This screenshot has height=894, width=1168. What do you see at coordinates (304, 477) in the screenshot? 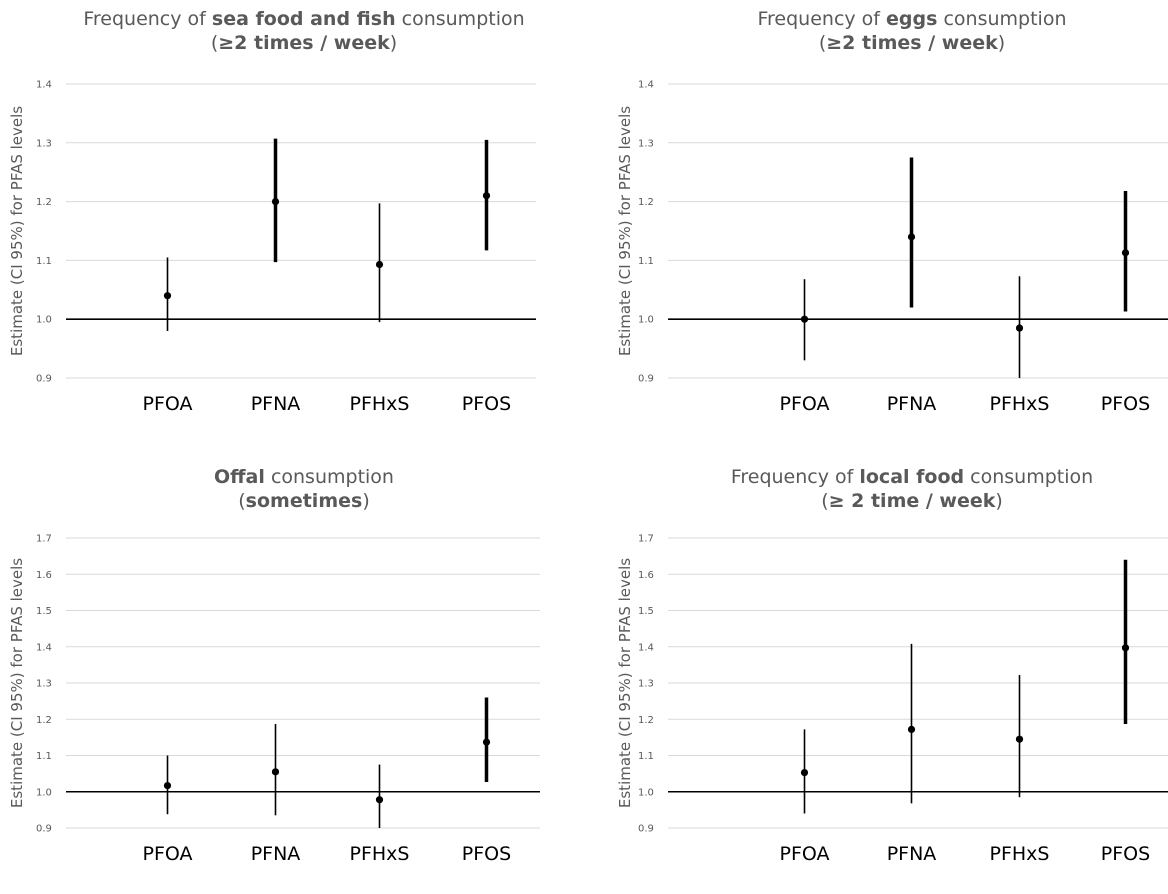
I see `chart-title: Offal consumption` at bounding box center [304, 477].